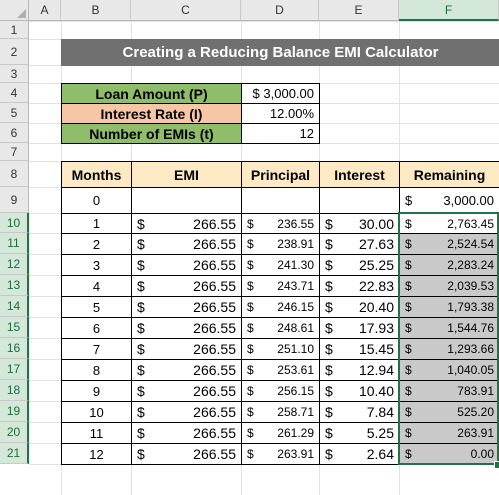  What do you see at coordinates (96, 10) in the screenshot?
I see `column-header-b: B` at bounding box center [96, 10].